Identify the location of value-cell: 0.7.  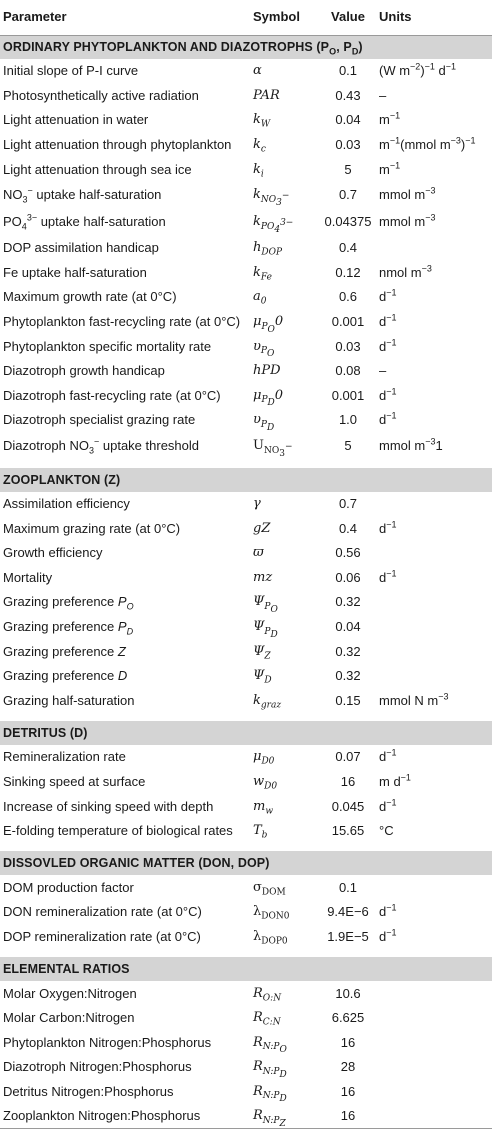
(348, 195).